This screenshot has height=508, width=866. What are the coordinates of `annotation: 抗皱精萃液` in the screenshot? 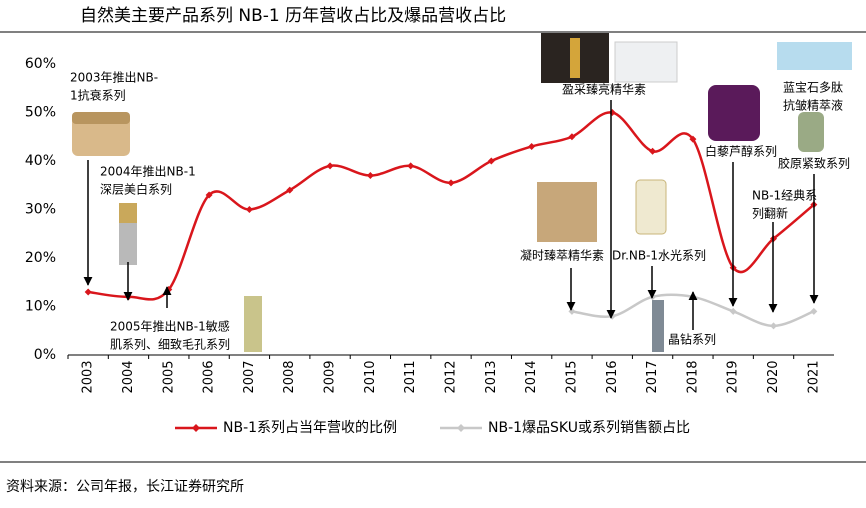 It's located at (813, 105).